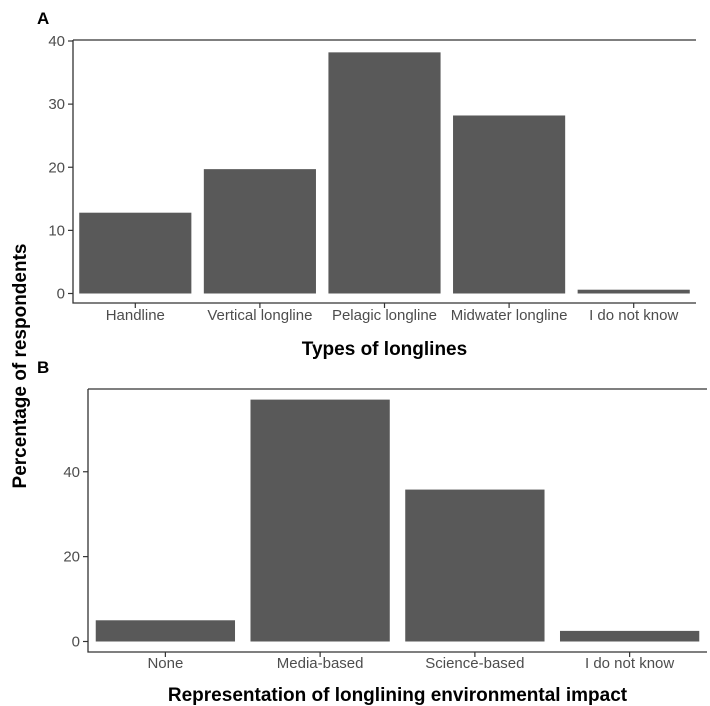 The width and height of the screenshot is (710, 706). I want to click on x-tick-label: Handline, so click(135, 315).